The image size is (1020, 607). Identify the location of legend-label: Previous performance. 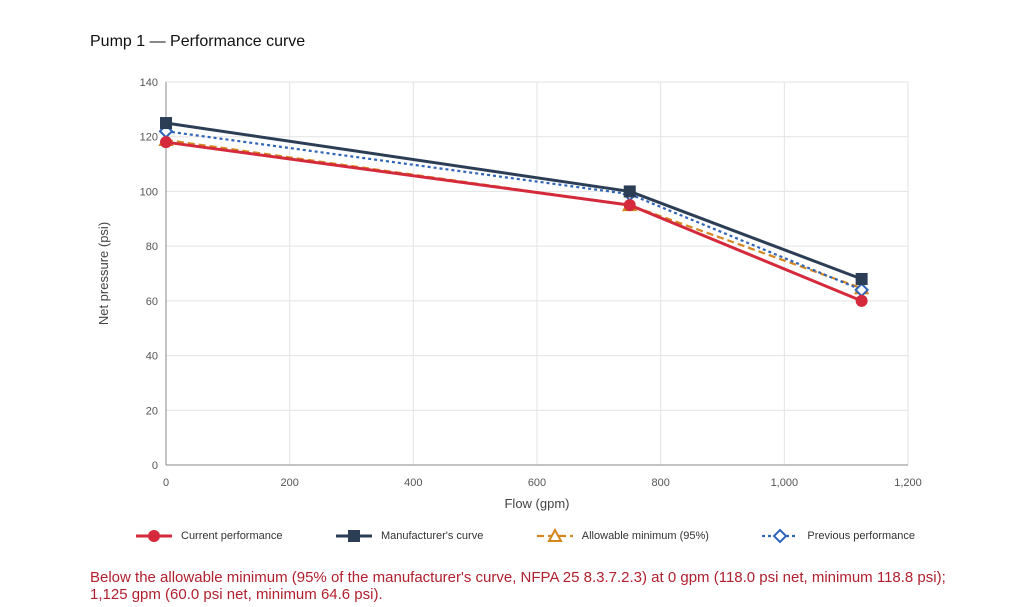
(861, 536).